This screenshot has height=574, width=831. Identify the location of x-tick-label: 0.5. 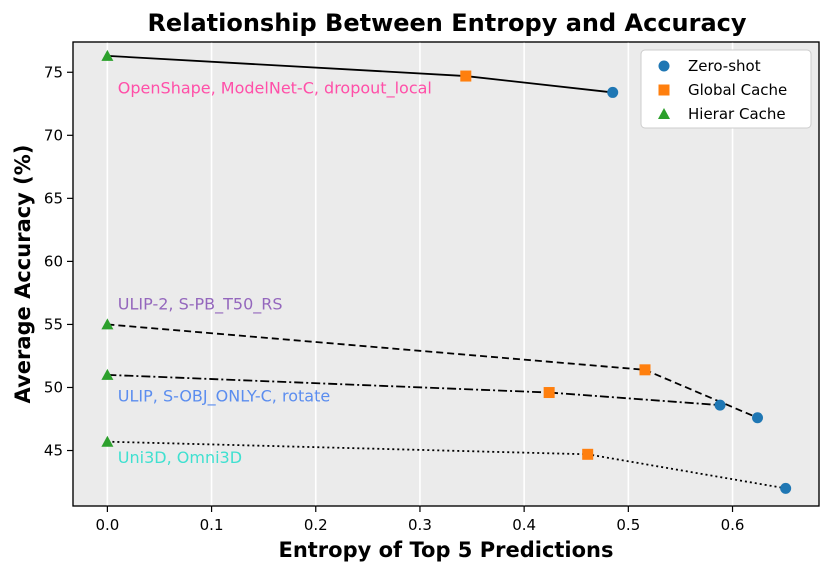
(628, 525).